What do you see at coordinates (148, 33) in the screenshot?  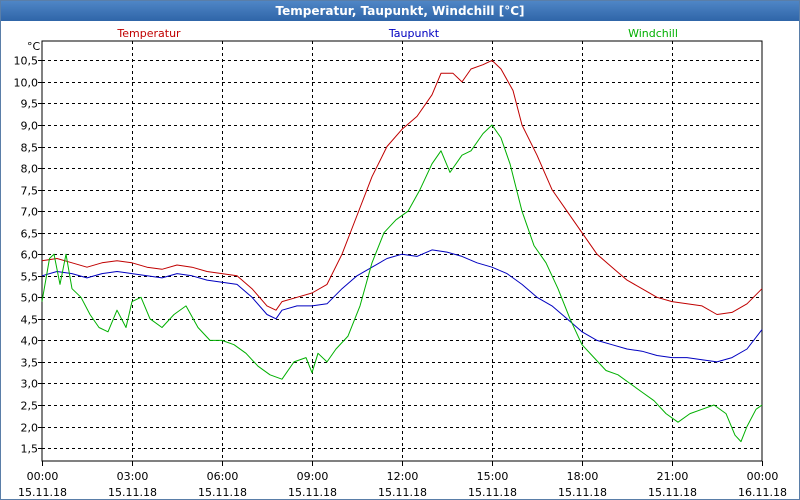 I see `legend-item-temperatur: Temperatur` at bounding box center [148, 33].